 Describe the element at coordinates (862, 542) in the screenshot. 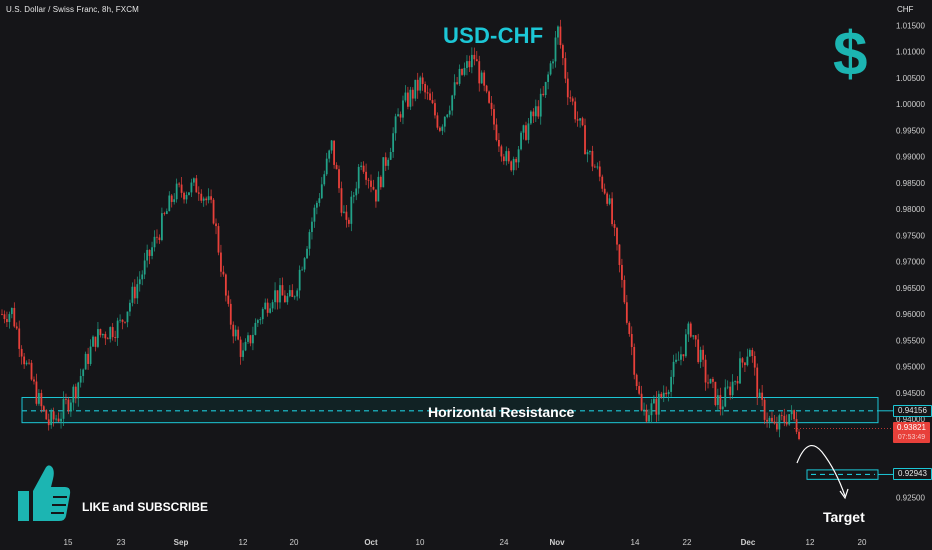

I see `x-tick-label: 20` at that location.